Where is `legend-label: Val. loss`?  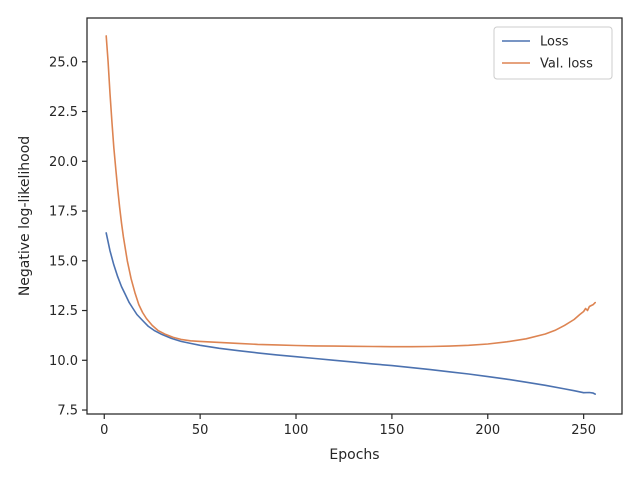 legend-label: Val. loss is located at coordinates (566, 64).